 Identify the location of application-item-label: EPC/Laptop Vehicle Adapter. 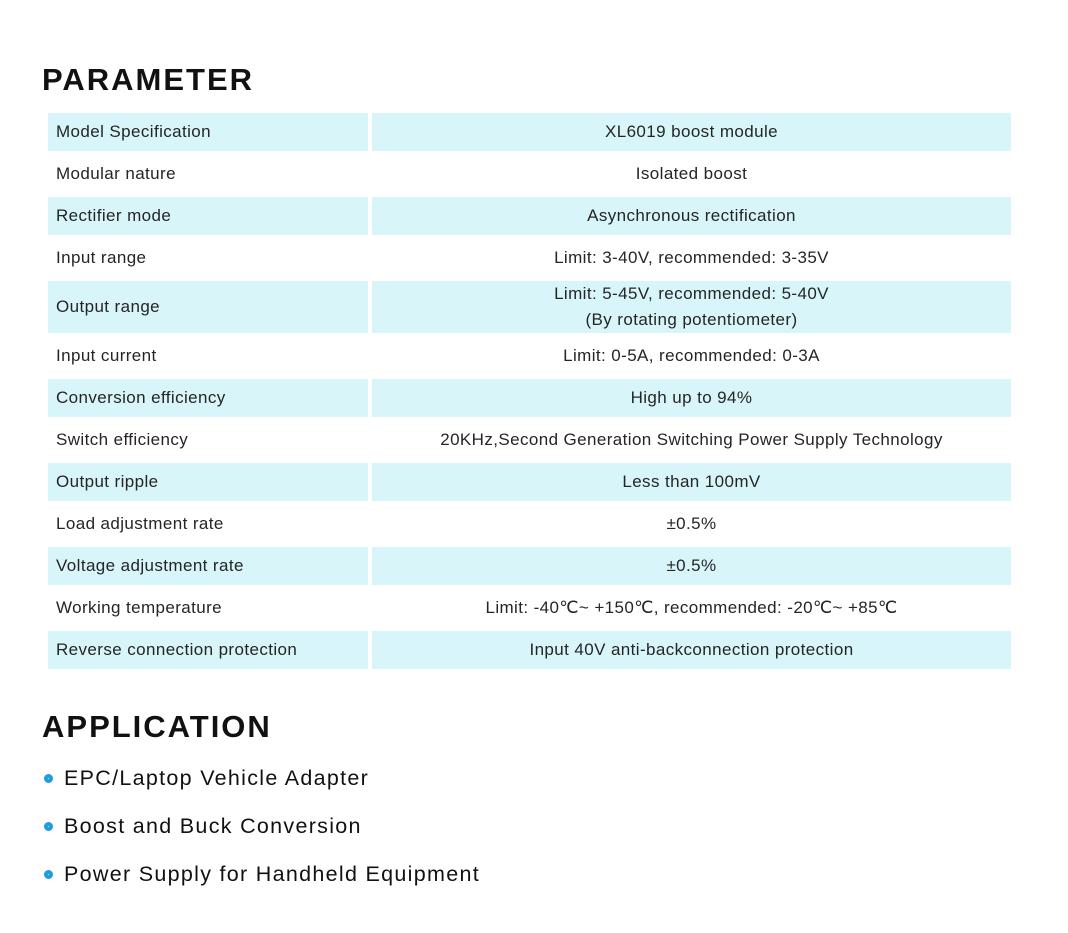
(217, 778).